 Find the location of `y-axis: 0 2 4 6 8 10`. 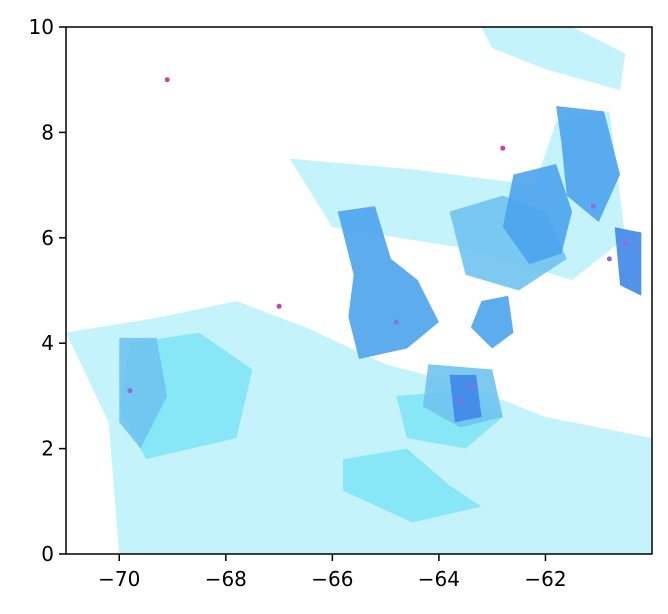

y-axis: 0 2 4 6 8 10 is located at coordinates (47, 290).